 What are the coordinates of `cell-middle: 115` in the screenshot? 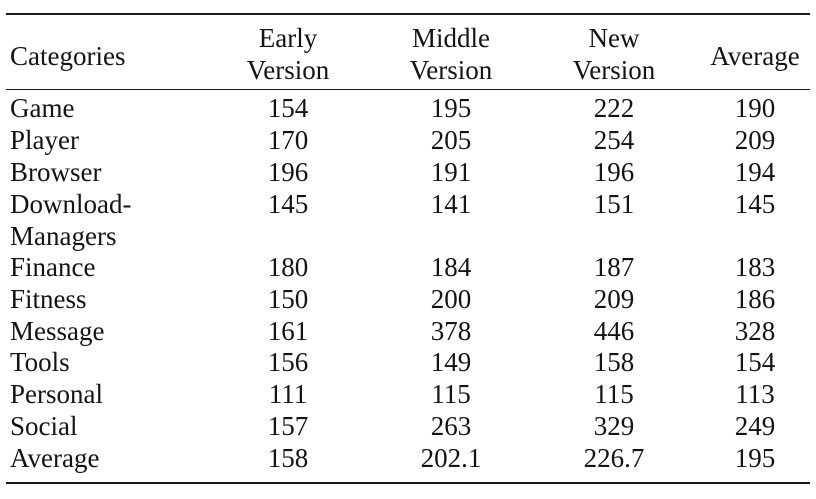 It's located at (451, 394).